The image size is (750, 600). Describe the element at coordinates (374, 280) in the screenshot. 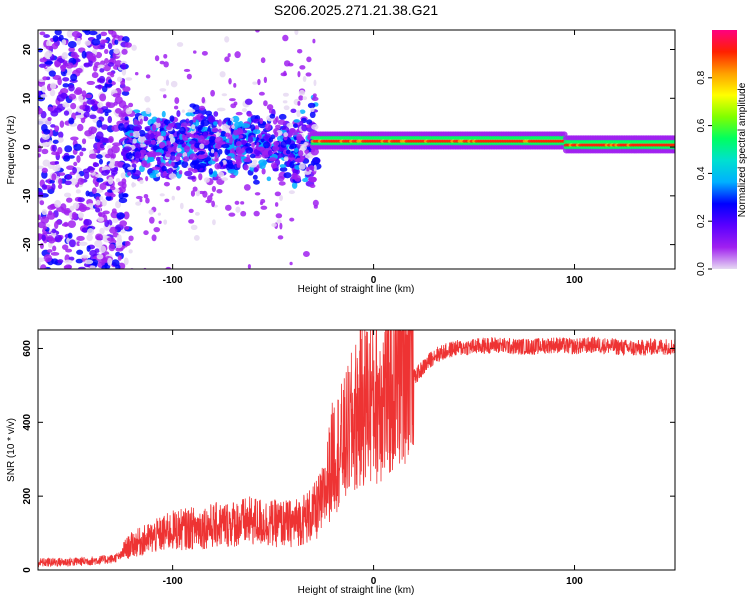

I see `spectrogram-x-tick-label: 0` at that location.